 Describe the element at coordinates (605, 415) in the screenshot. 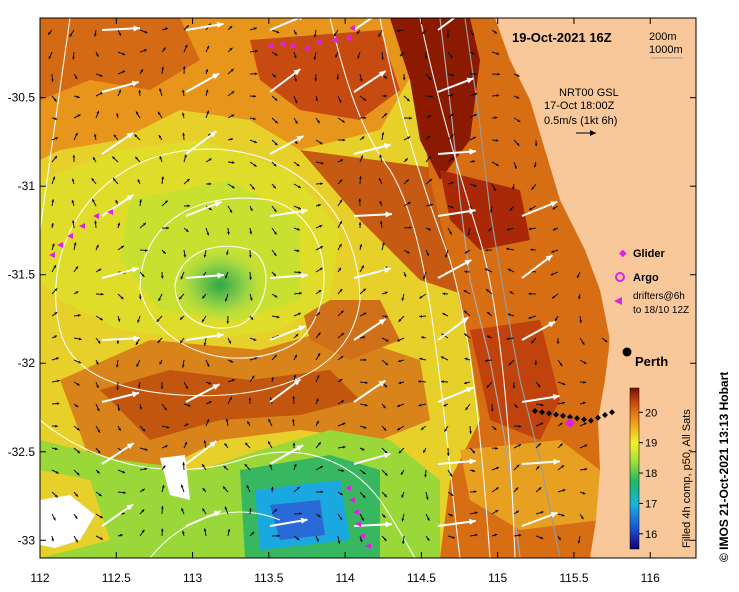

I see `glider-point` at that location.